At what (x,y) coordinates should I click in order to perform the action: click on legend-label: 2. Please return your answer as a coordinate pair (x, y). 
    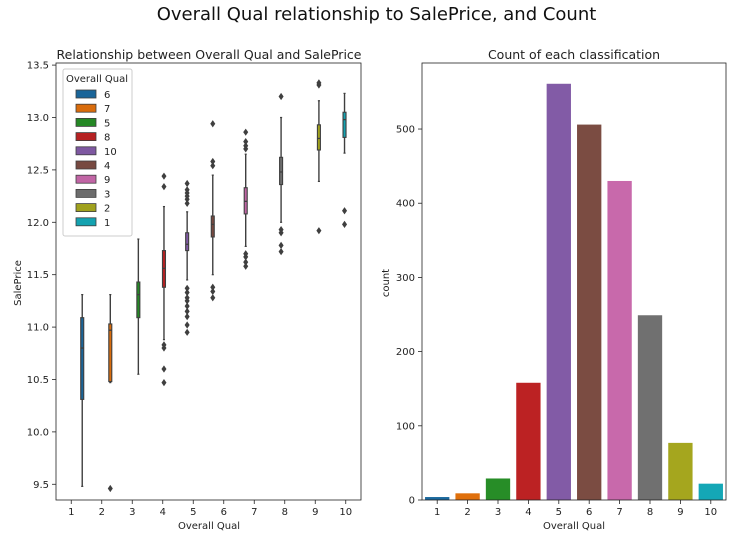
    Looking at the image, I should click on (107, 209).